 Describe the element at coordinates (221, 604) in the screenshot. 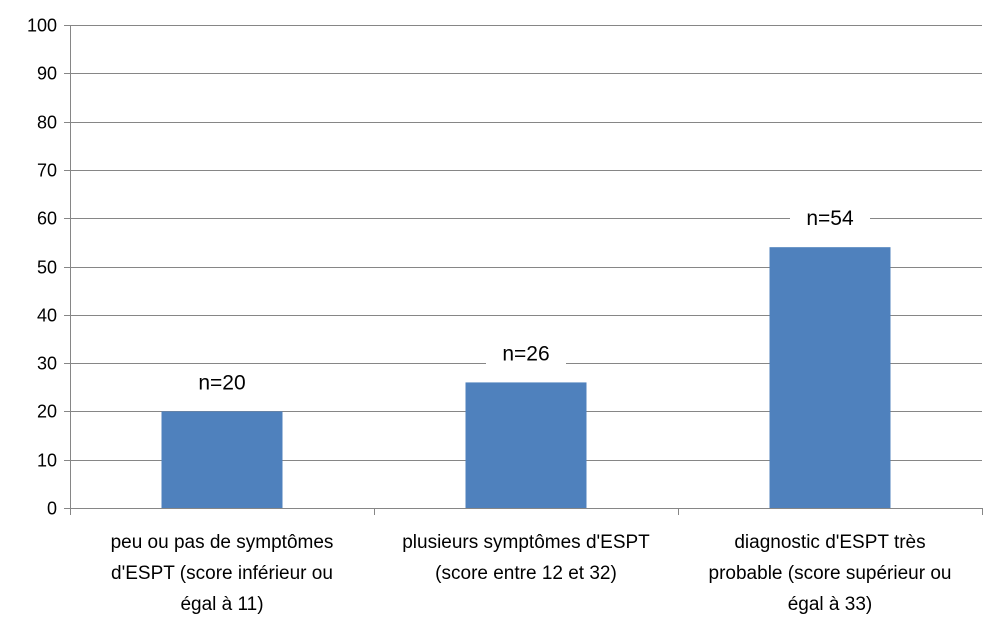

I see `category-label-1-line-3: égal à 11)` at that location.